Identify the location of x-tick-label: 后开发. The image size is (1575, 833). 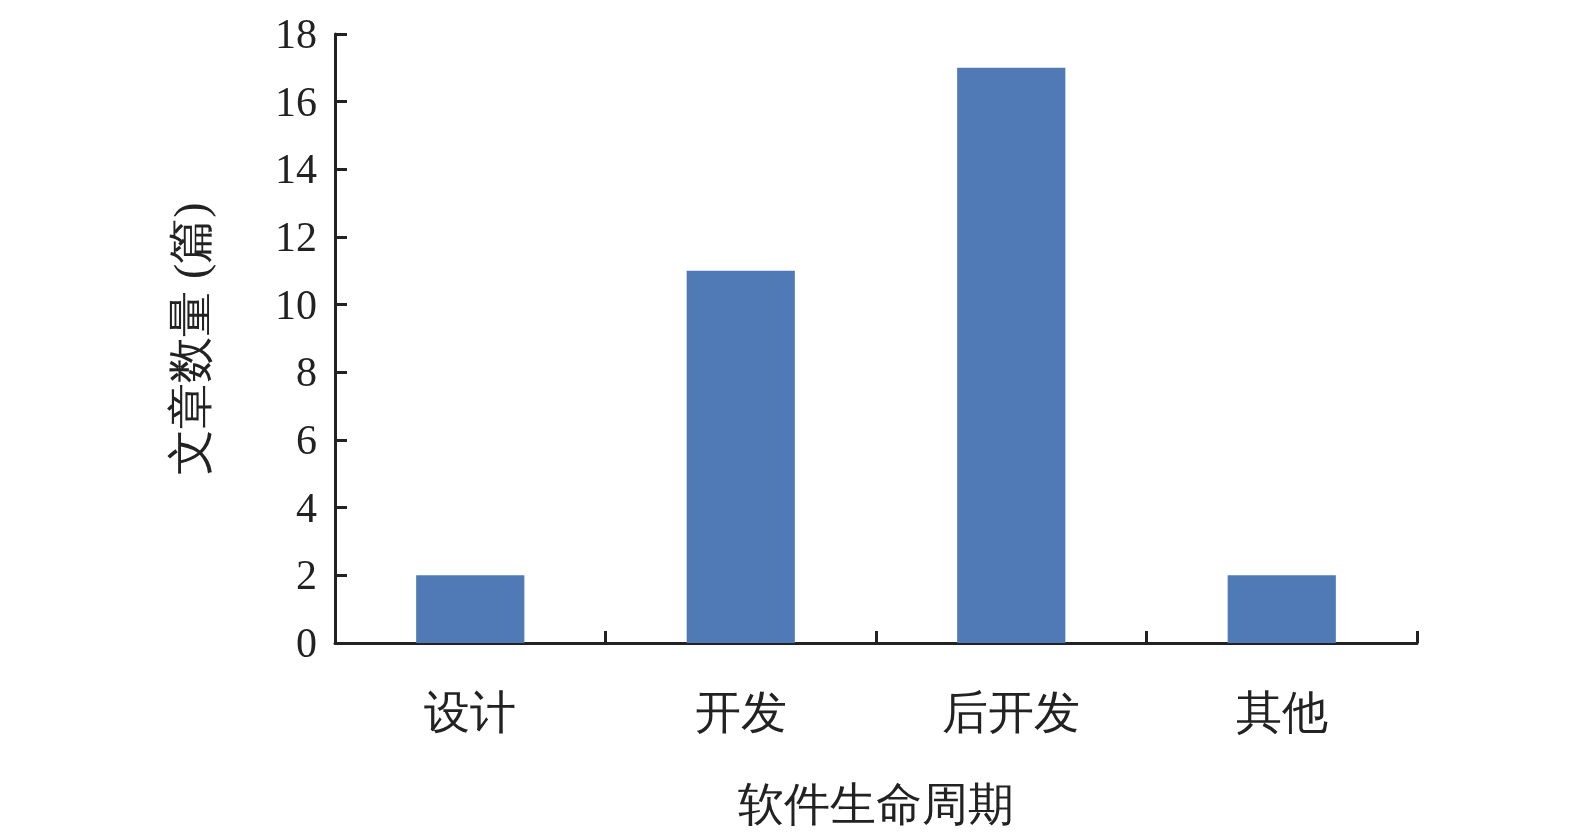
(1011, 712).